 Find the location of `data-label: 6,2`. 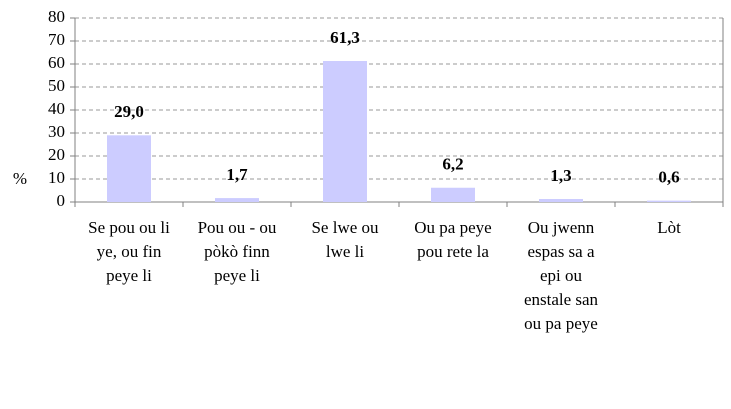

data-label: 6,2 is located at coordinates (452, 164).